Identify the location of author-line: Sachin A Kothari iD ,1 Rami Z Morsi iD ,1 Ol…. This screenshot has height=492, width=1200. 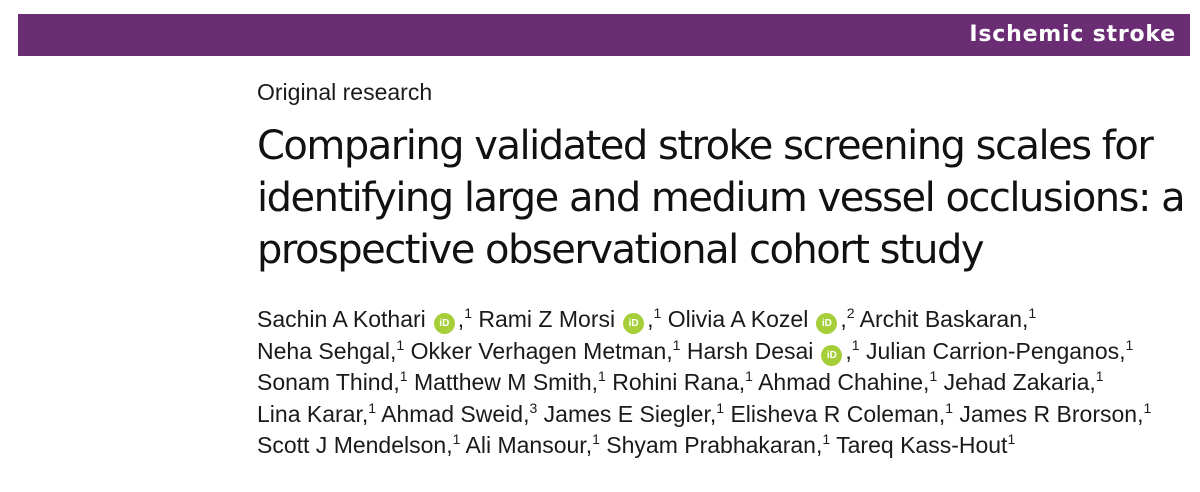
(647, 319).